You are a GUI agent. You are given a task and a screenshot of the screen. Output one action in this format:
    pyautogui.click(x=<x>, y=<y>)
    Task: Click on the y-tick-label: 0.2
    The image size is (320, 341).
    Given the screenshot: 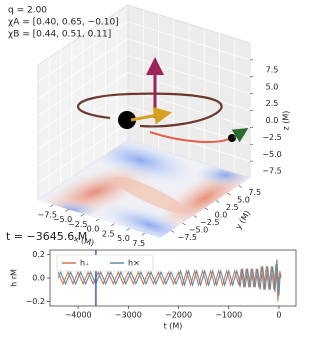 What is the action you would take?
    pyautogui.click(x=38, y=254)
    